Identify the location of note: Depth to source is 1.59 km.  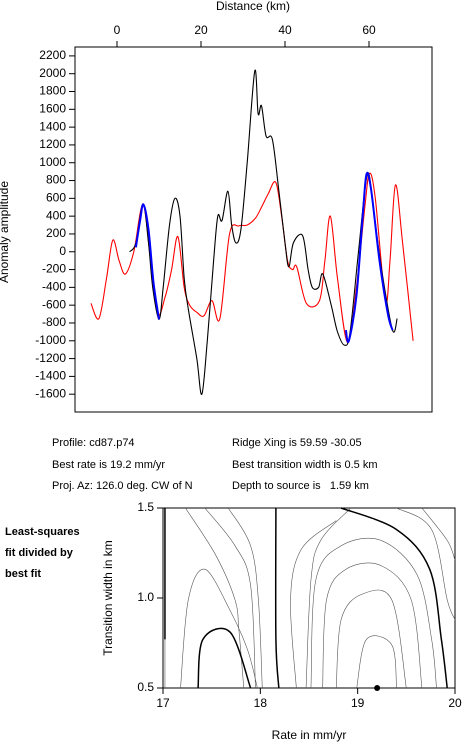
(300, 486).